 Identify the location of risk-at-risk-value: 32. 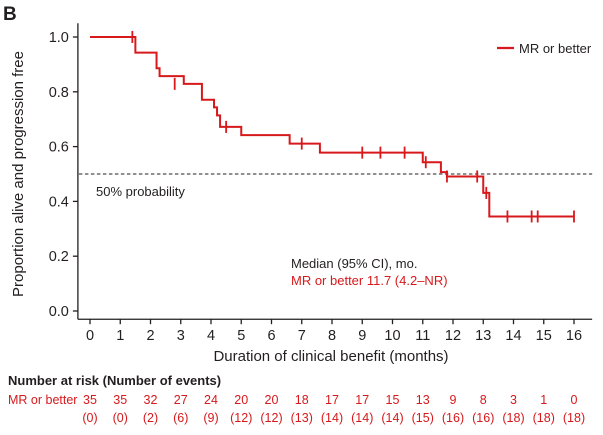
(151, 400).